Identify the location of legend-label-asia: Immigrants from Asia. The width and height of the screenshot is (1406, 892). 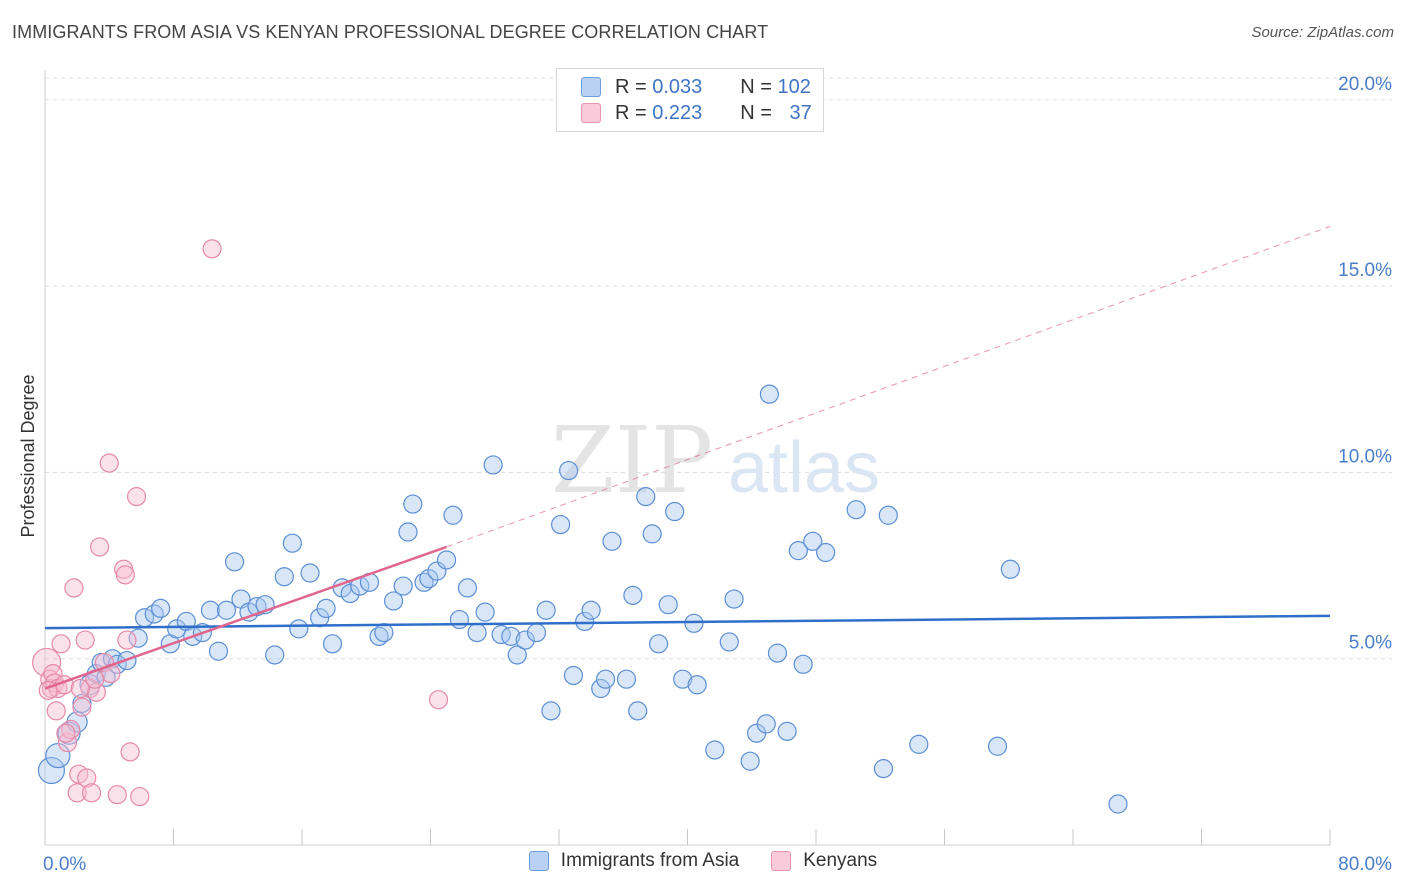
(650, 860).